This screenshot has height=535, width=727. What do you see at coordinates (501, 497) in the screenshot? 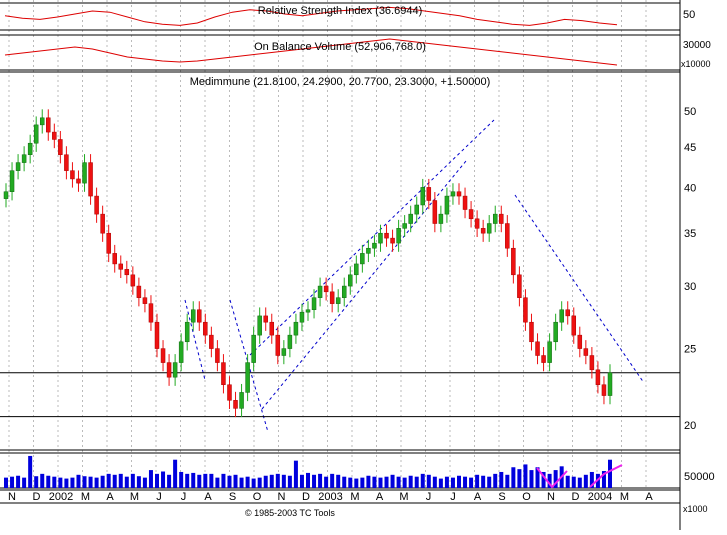
I see `month-tick-label: S` at bounding box center [501, 497].